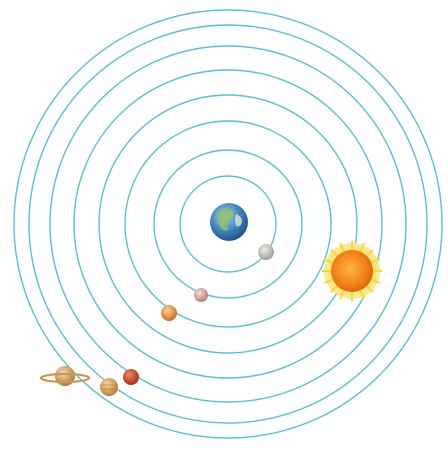  Describe the element at coordinates (266, 252) in the screenshot. I see `moon` at that location.